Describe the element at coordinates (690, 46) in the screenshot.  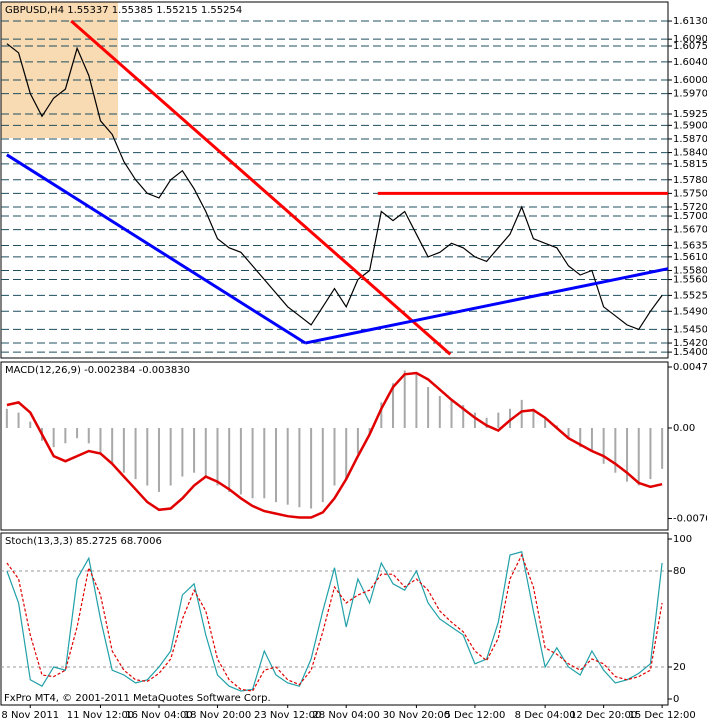
I see `y-tick-label: 1.6075` at that location.